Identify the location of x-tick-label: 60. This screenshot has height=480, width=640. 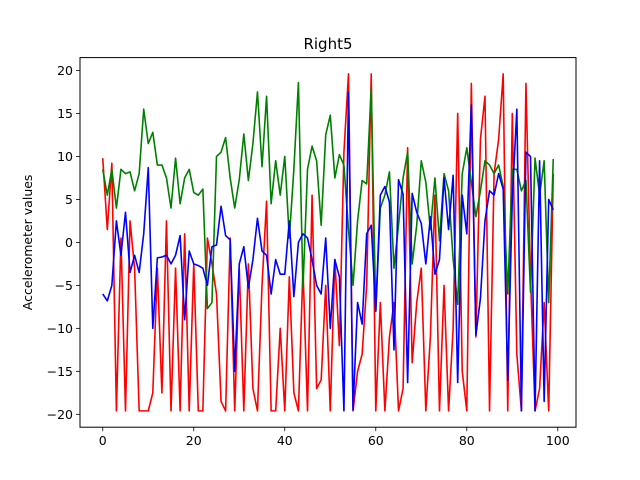
(376, 440).